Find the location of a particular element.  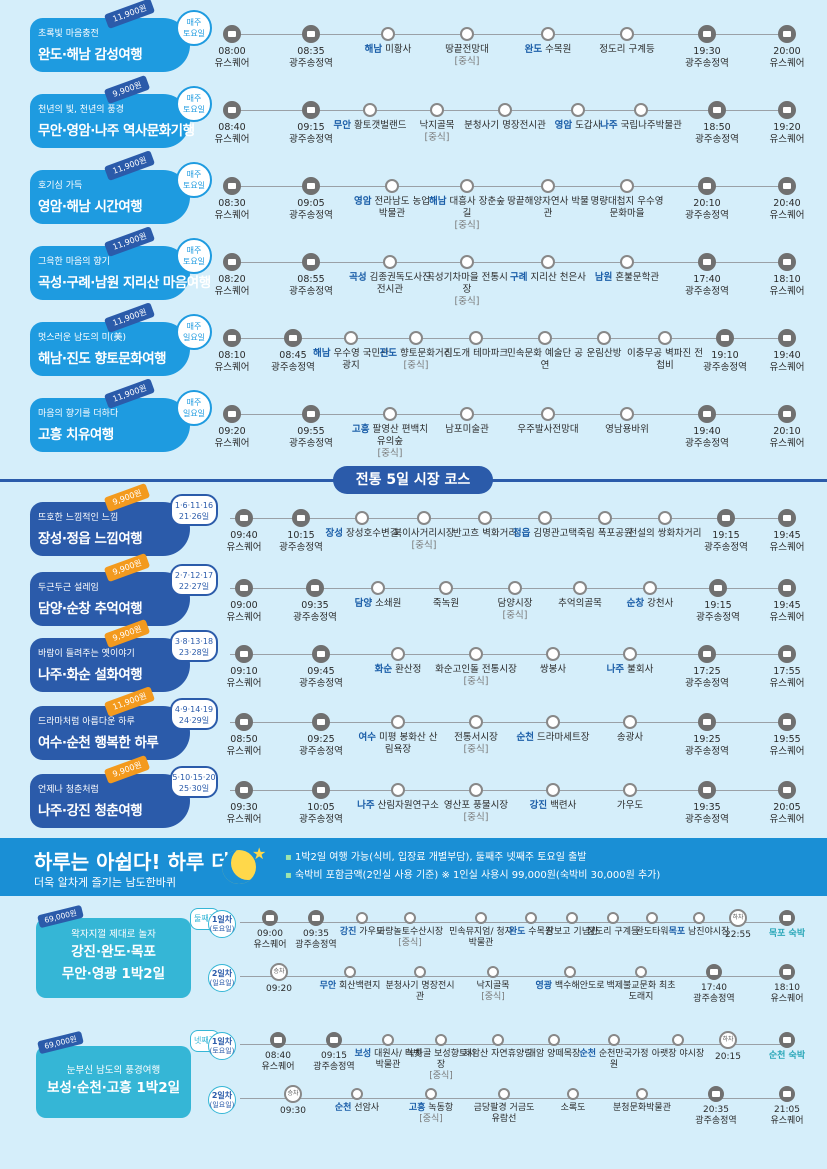

route-stop: 19:55 유스퀘어 is located at coordinates (786, 730).